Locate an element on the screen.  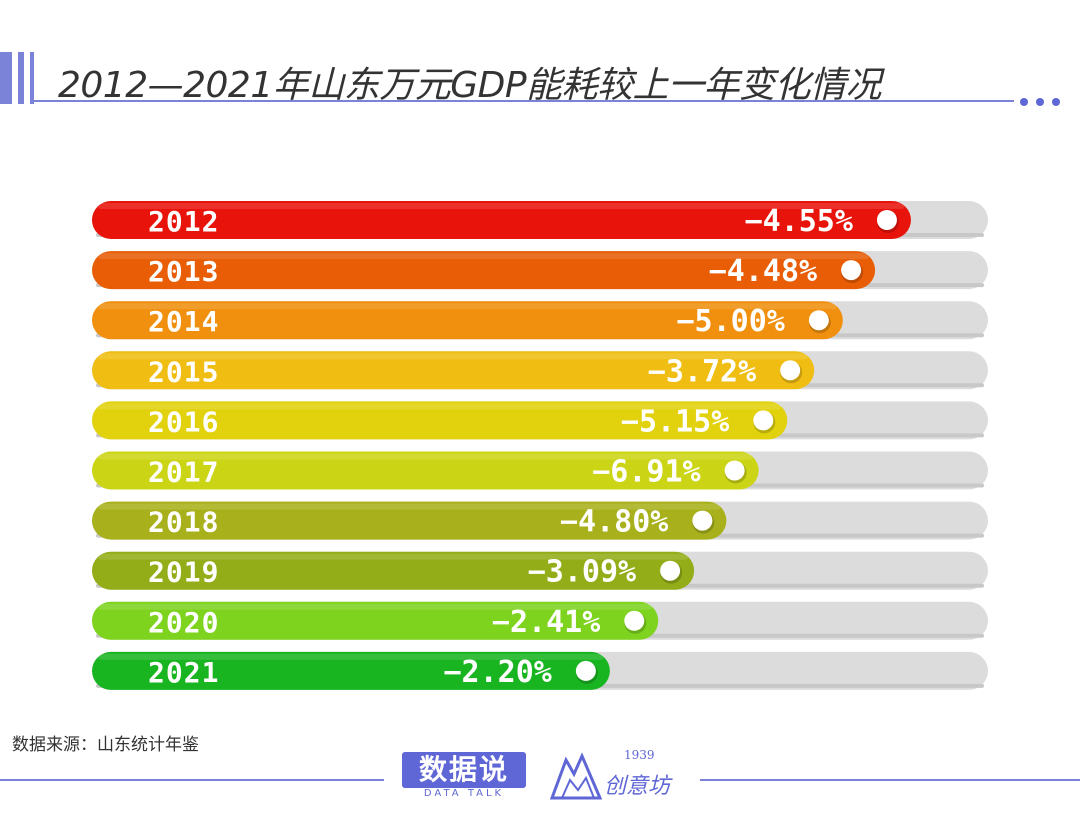
header-underline is located at coordinates (524, 101).